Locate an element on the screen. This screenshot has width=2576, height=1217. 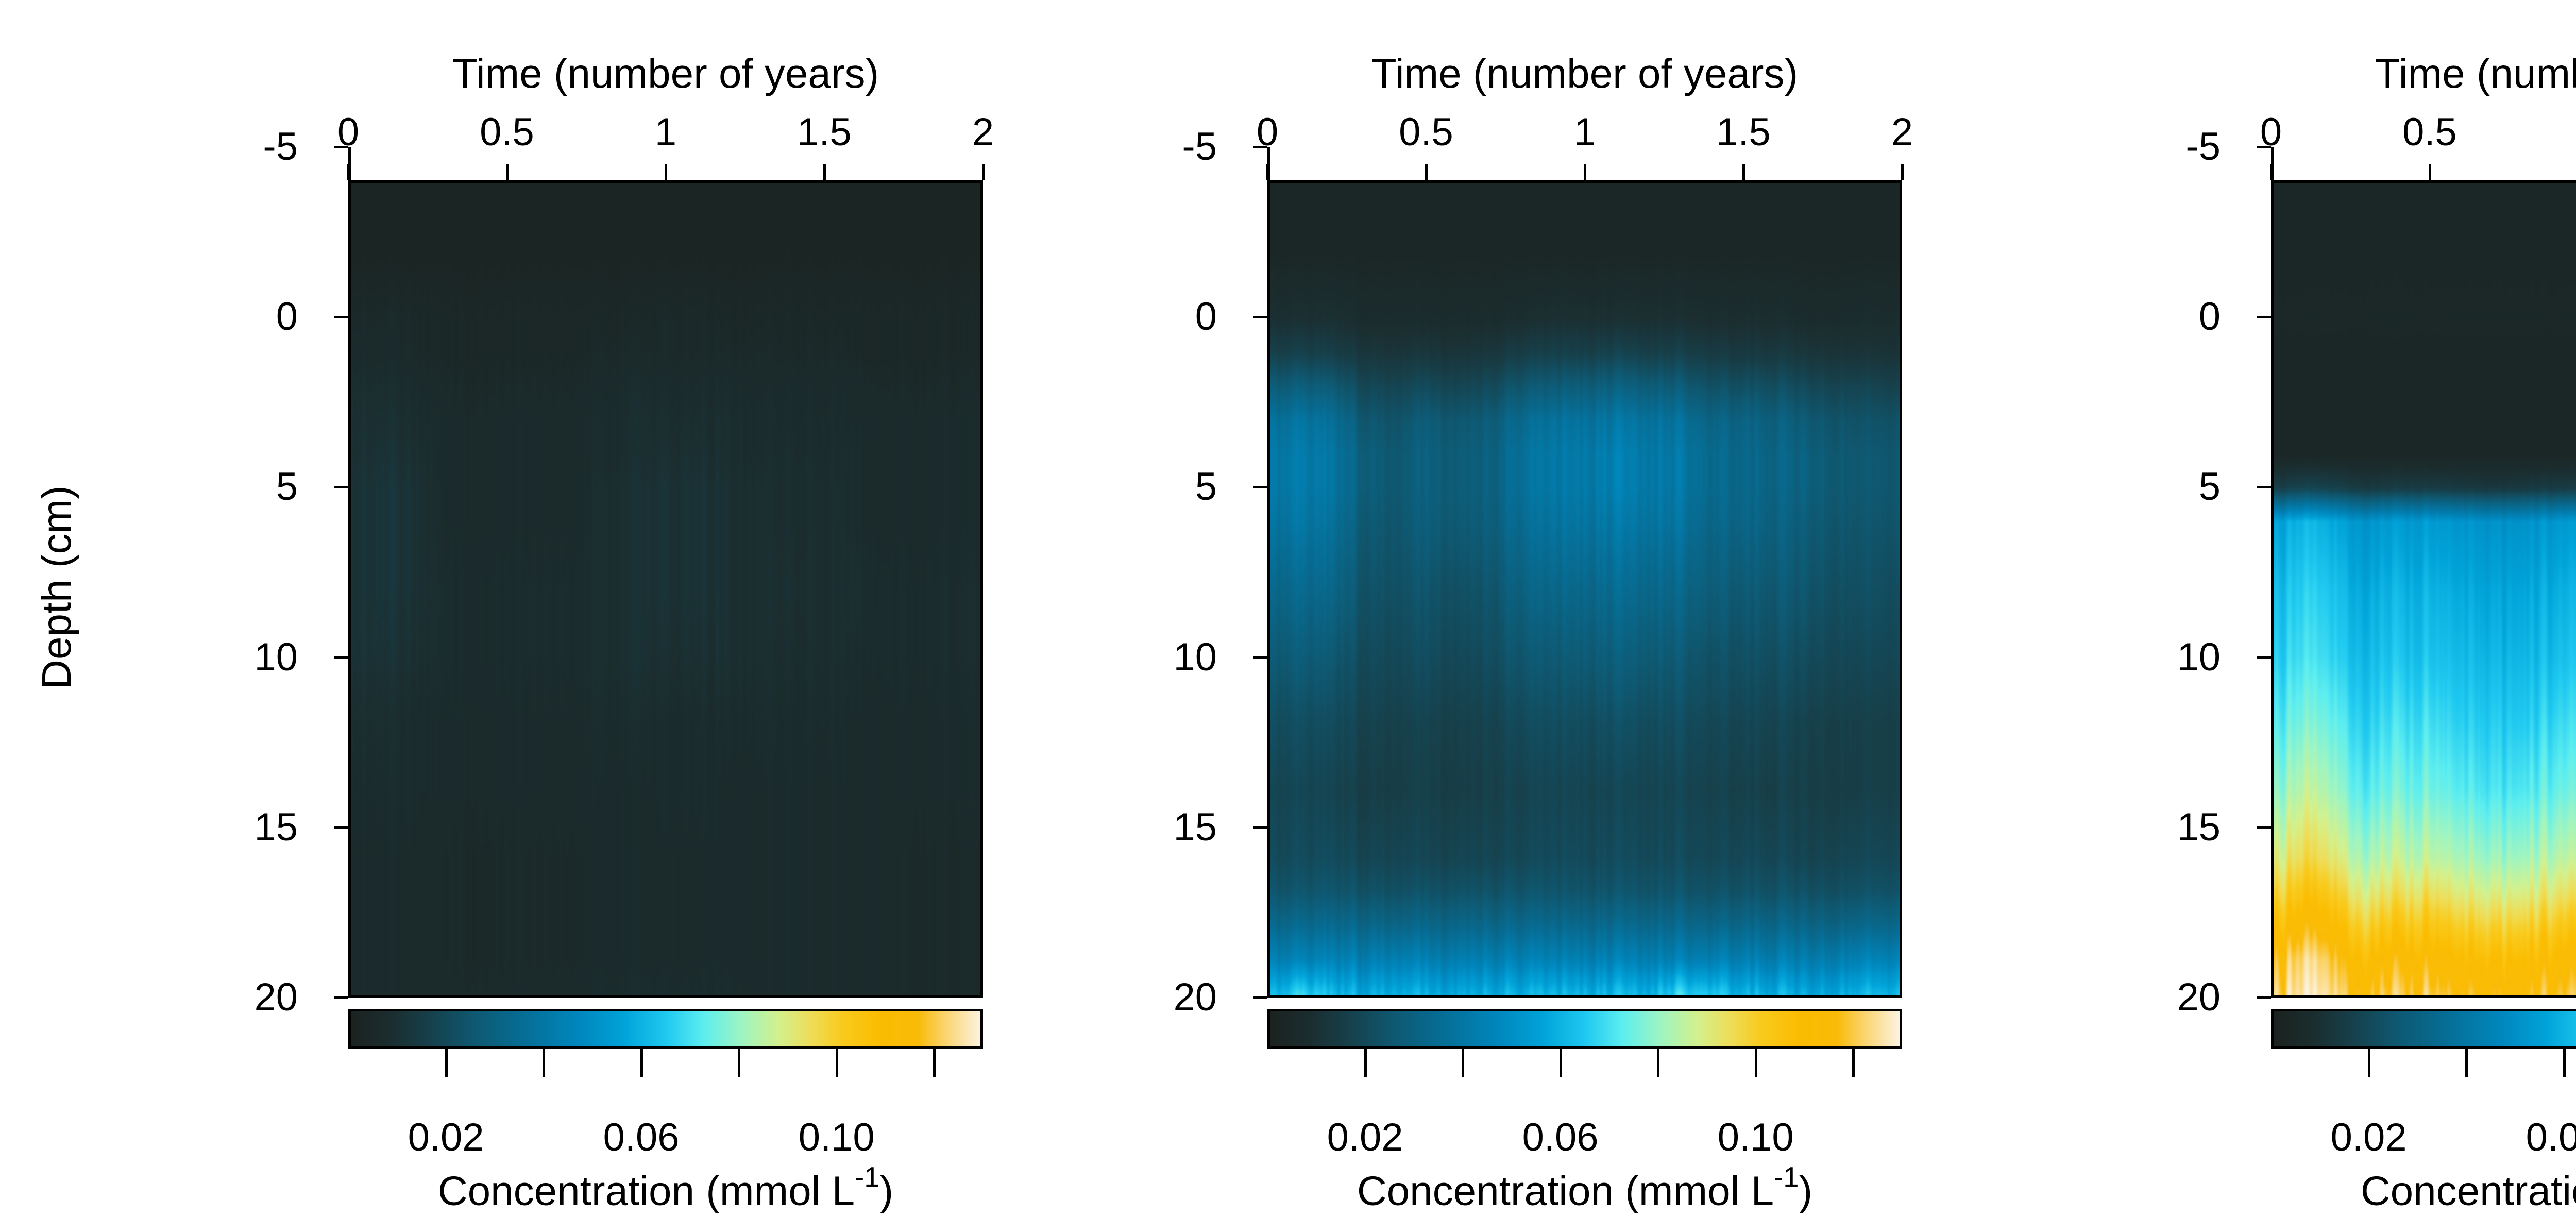
y-axis-title: Depth (cm) is located at coordinates (56, 587).